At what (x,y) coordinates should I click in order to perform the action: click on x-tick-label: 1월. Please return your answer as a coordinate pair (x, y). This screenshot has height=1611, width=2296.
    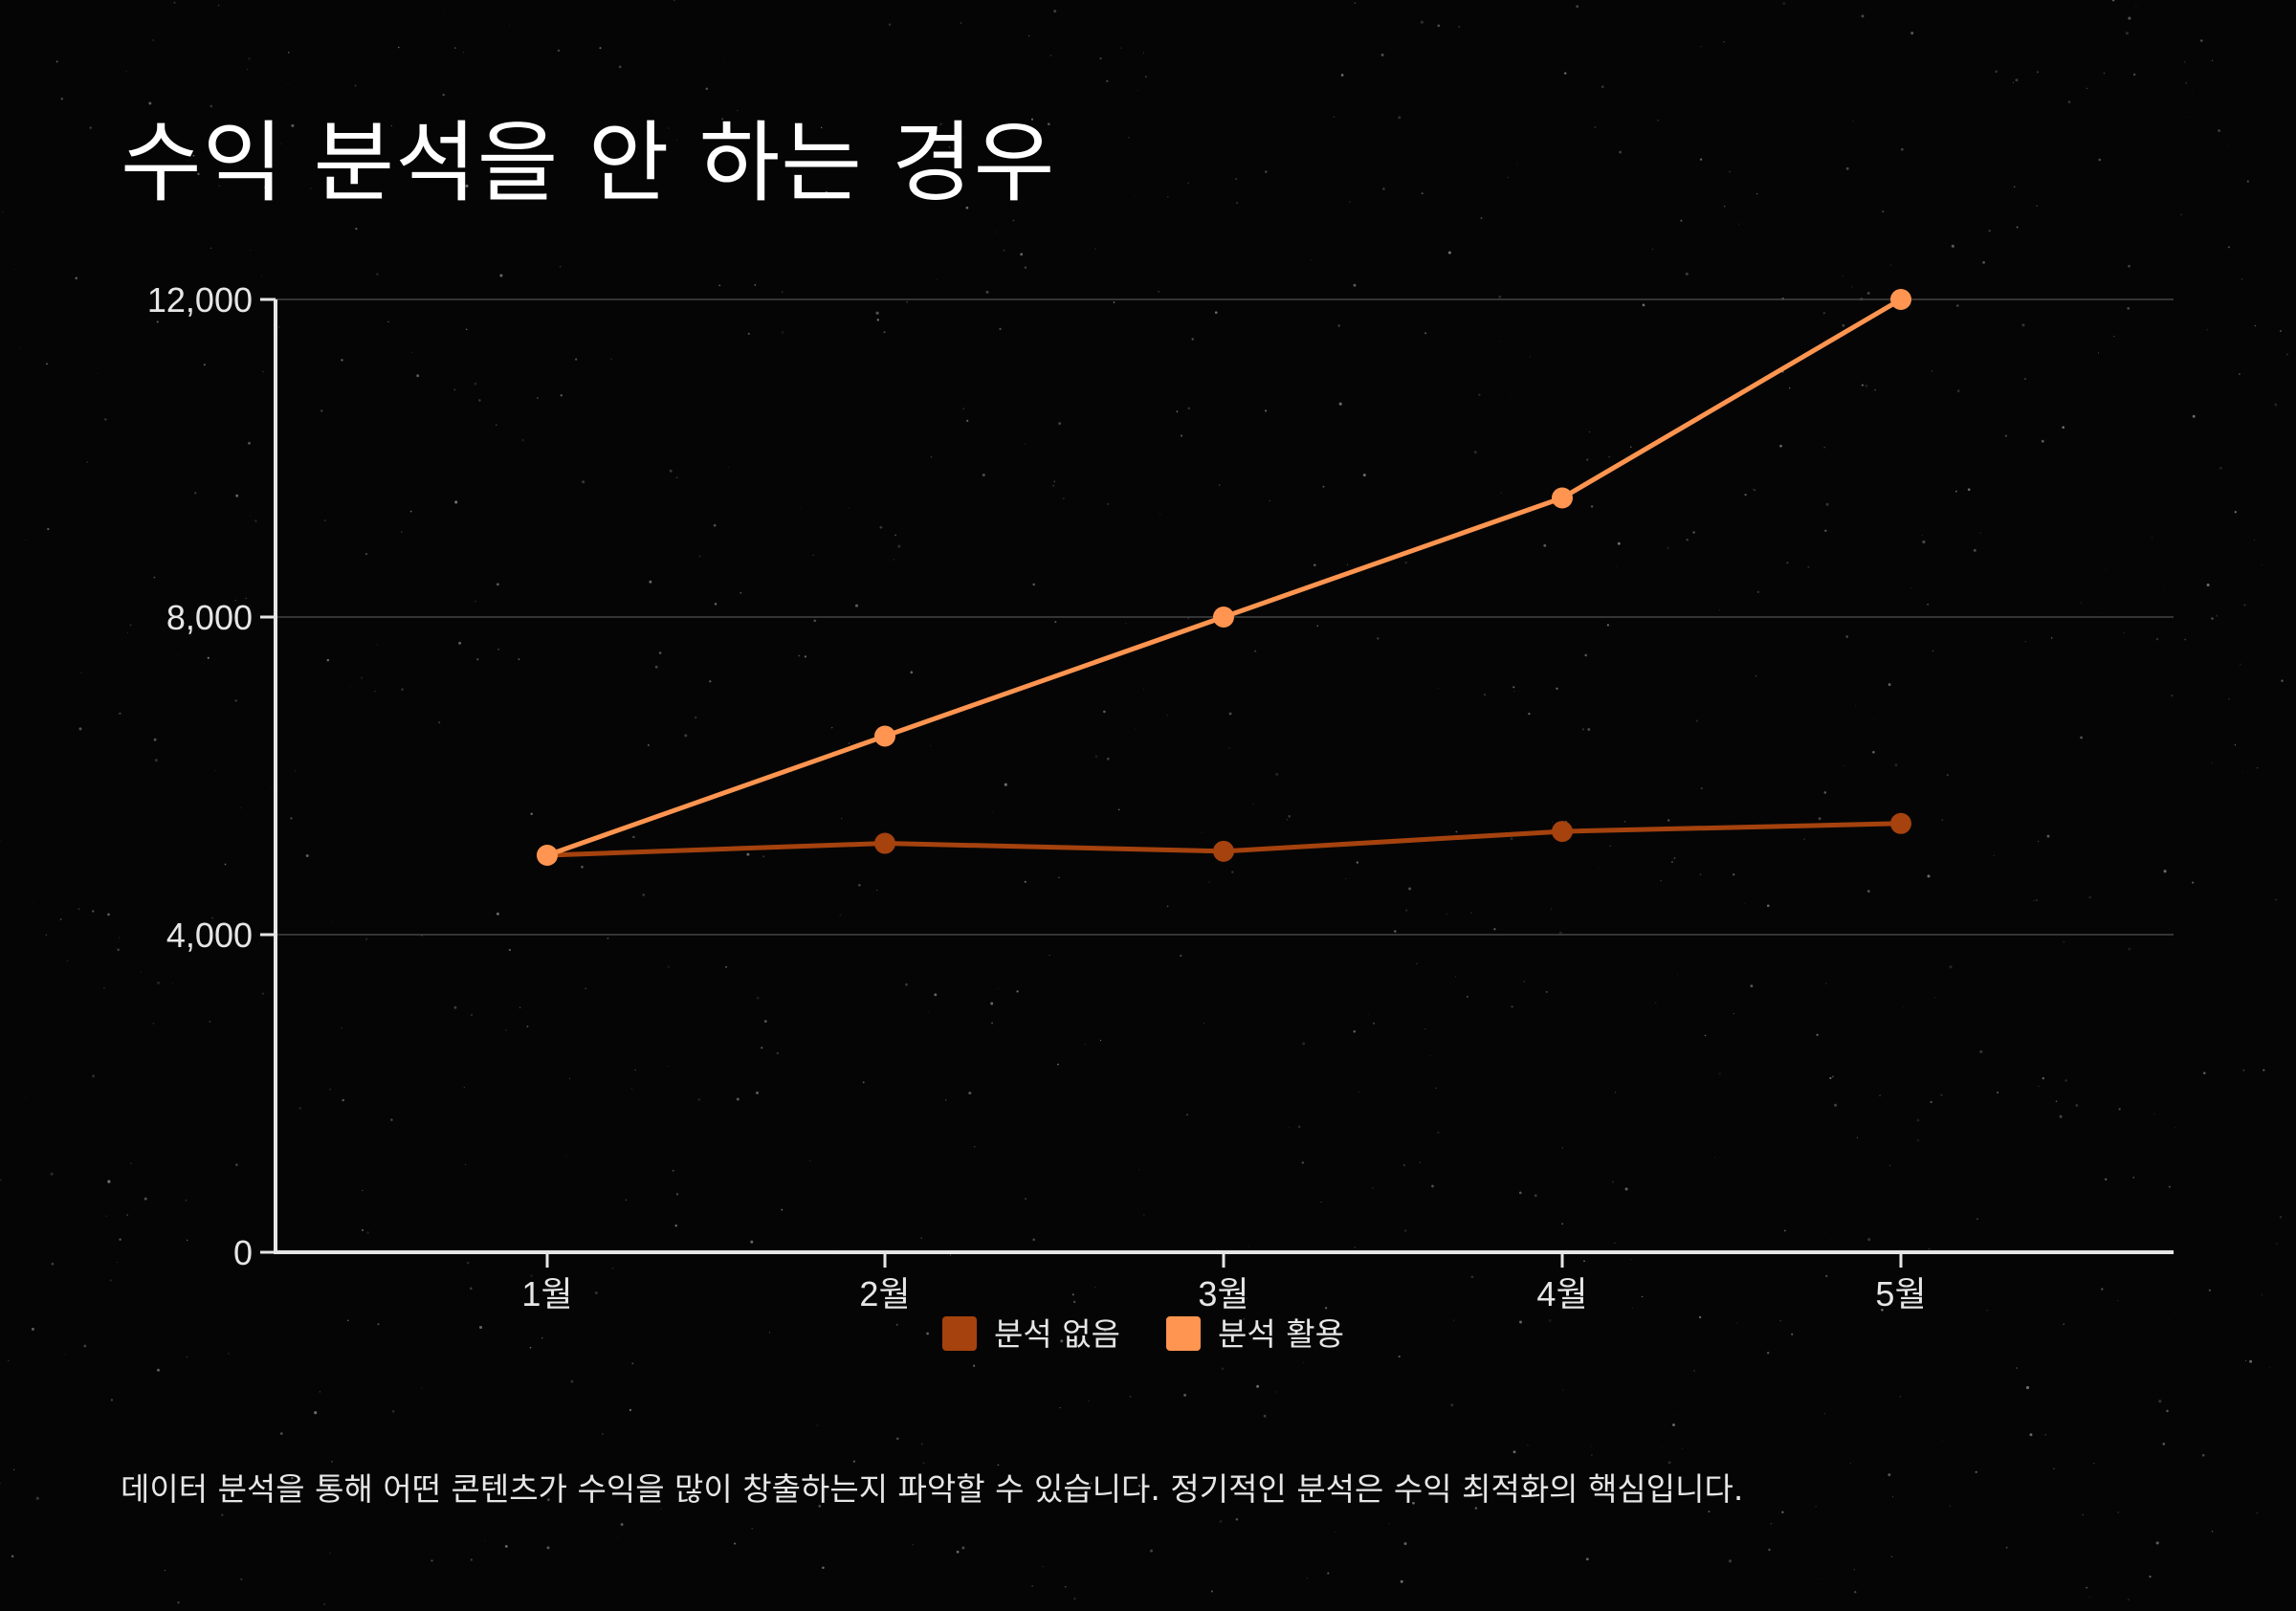
    Looking at the image, I should click on (546, 1293).